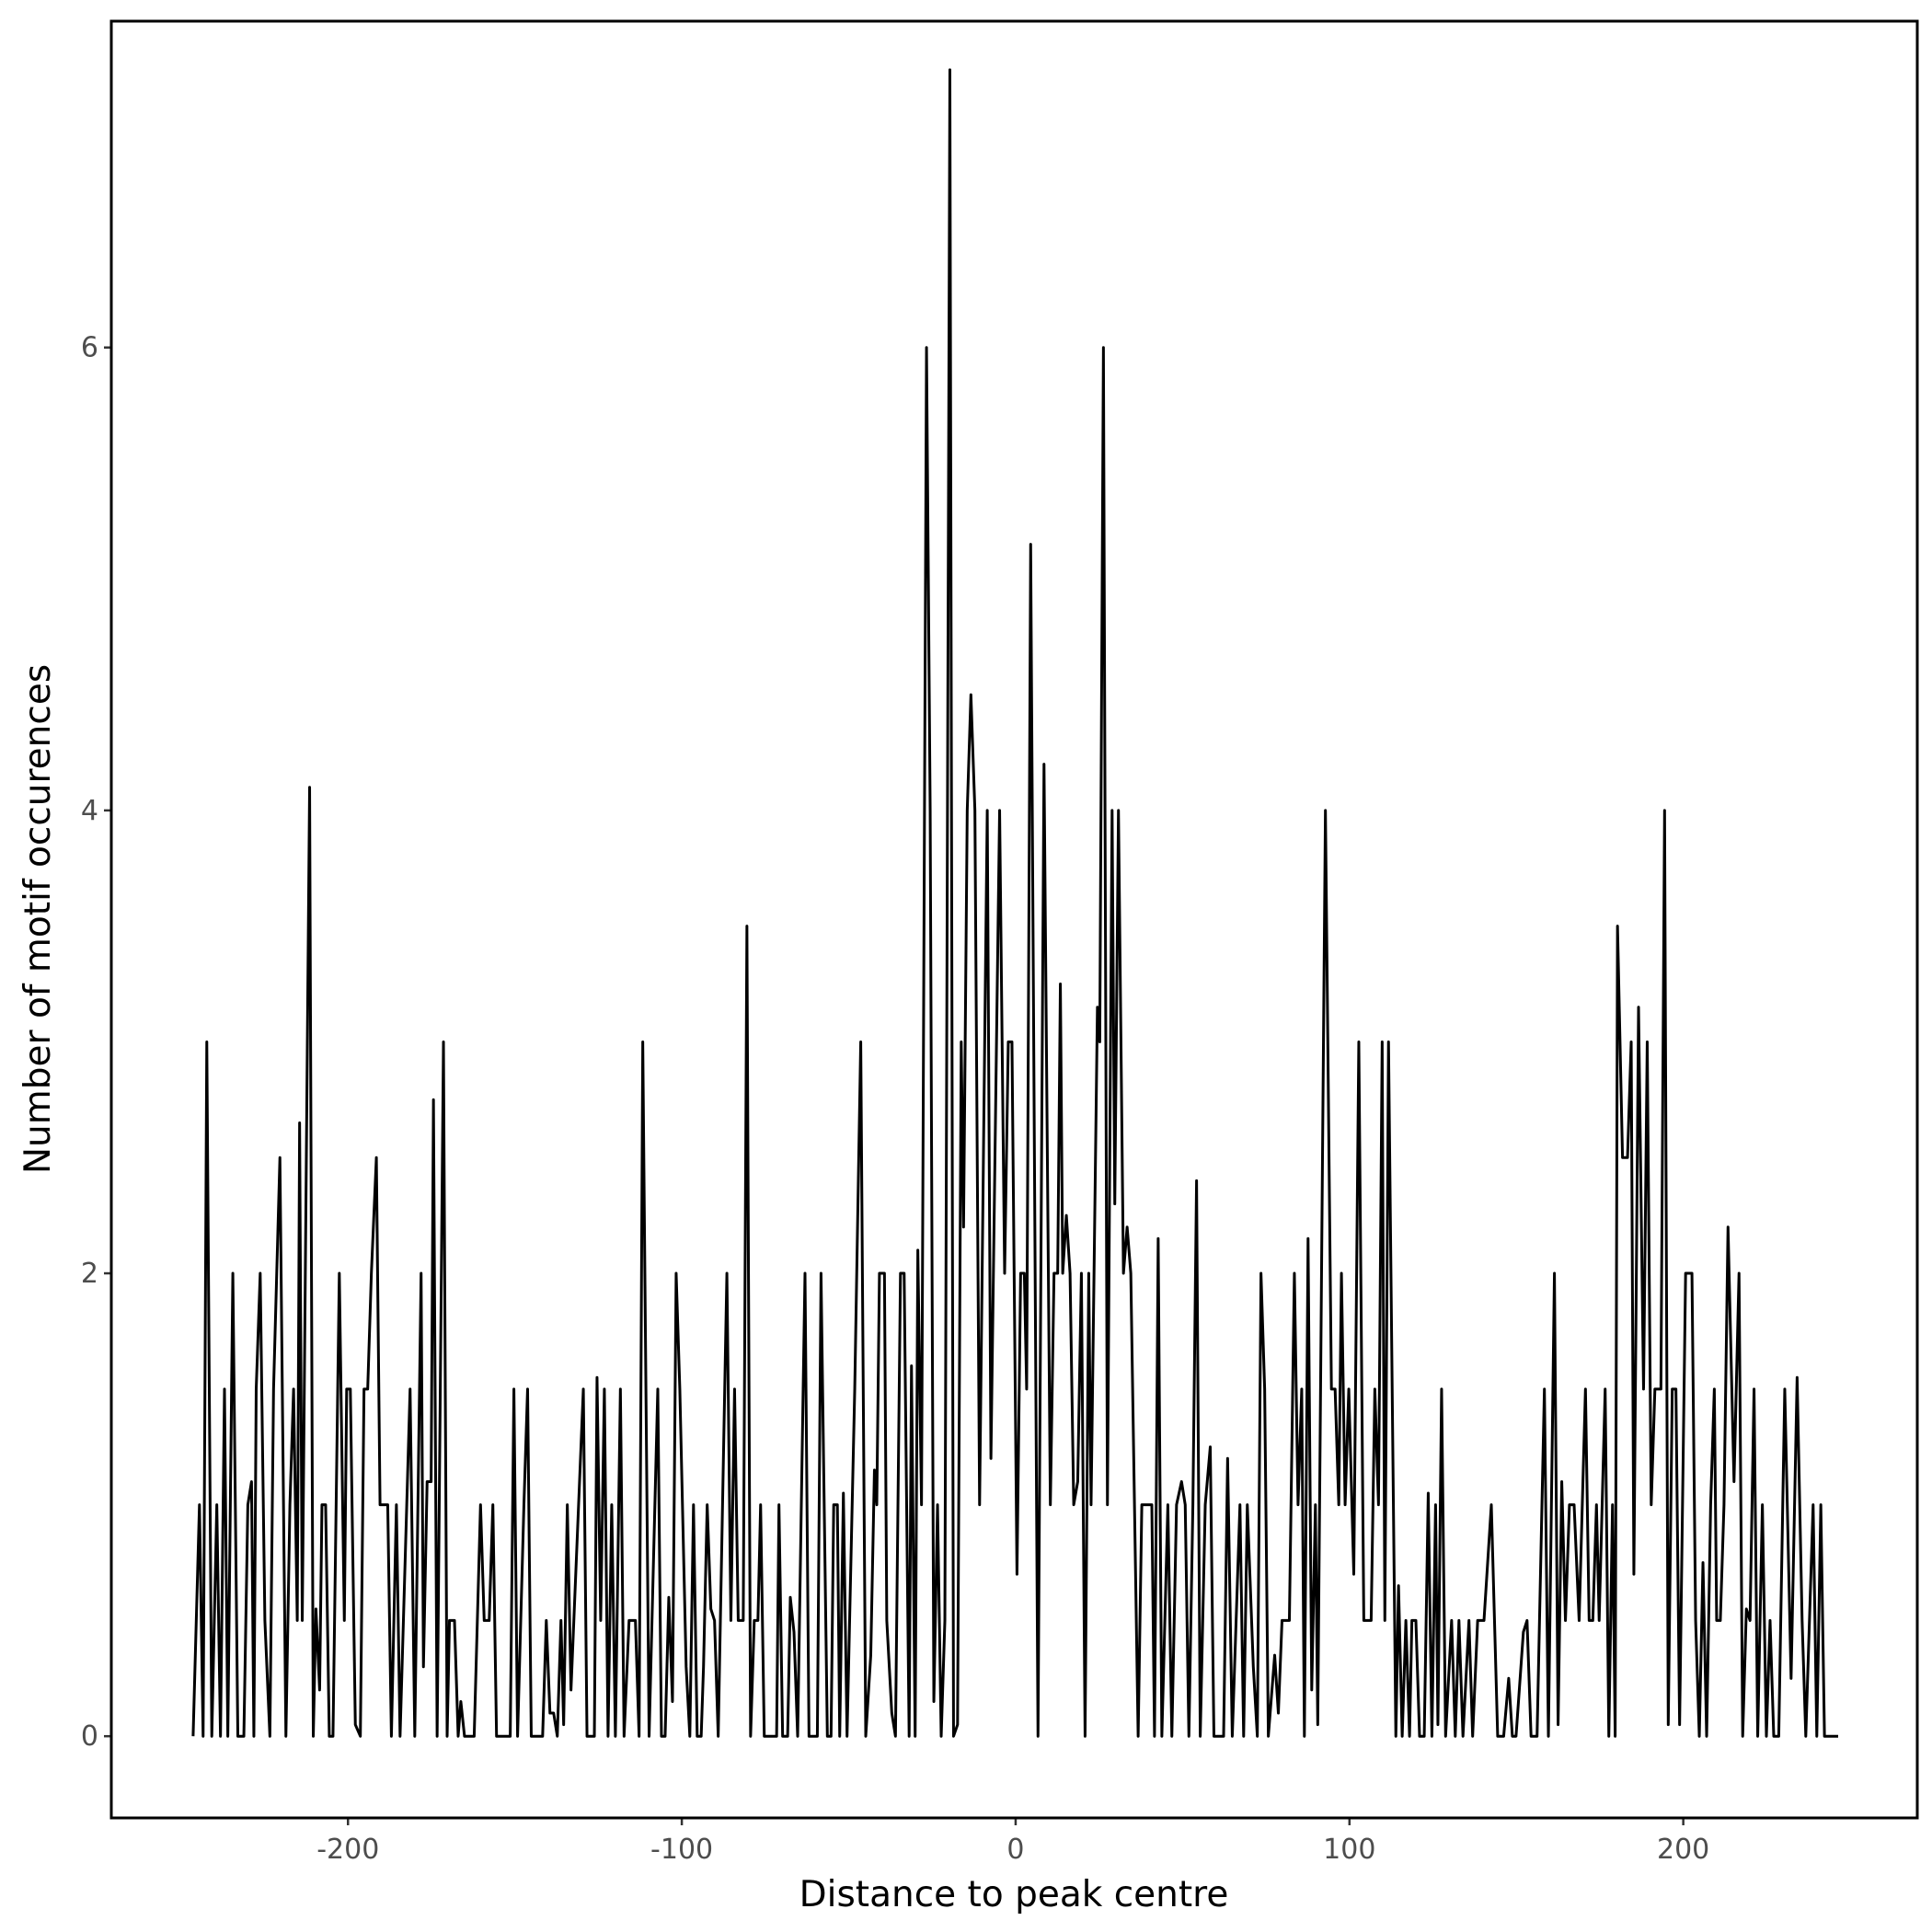 This screenshot has width=1932, height=1932. What do you see at coordinates (38, 919) in the screenshot?
I see `y-axis-title: Number of motif occurences` at bounding box center [38, 919].